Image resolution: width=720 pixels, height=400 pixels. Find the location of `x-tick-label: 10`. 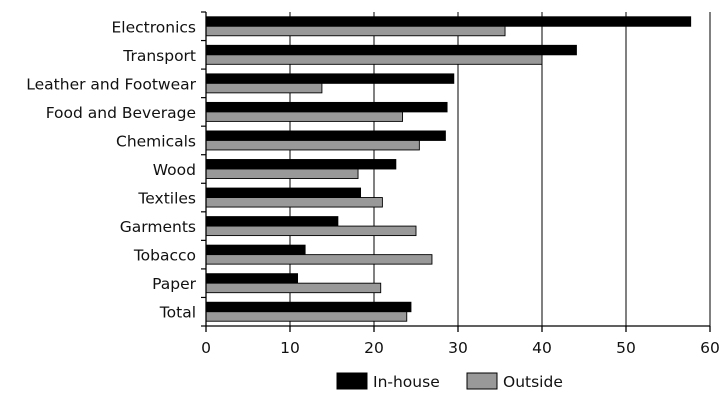

x-tick-label: 10 is located at coordinates (290, 348).